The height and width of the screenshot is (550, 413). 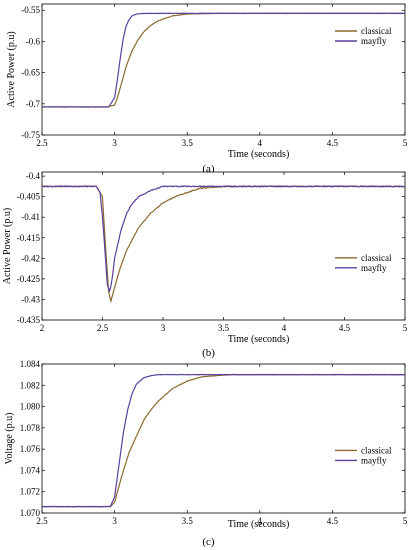 I want to click on y-tick-label: -0.405, so click(x=29, y=197).